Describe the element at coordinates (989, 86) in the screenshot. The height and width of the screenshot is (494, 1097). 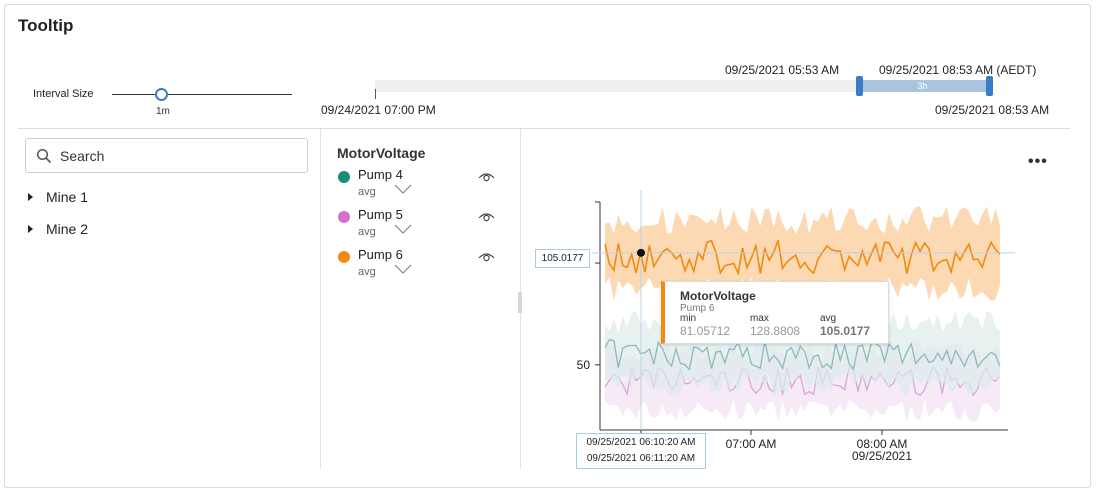
I see `time-range-end-handle` at that location.